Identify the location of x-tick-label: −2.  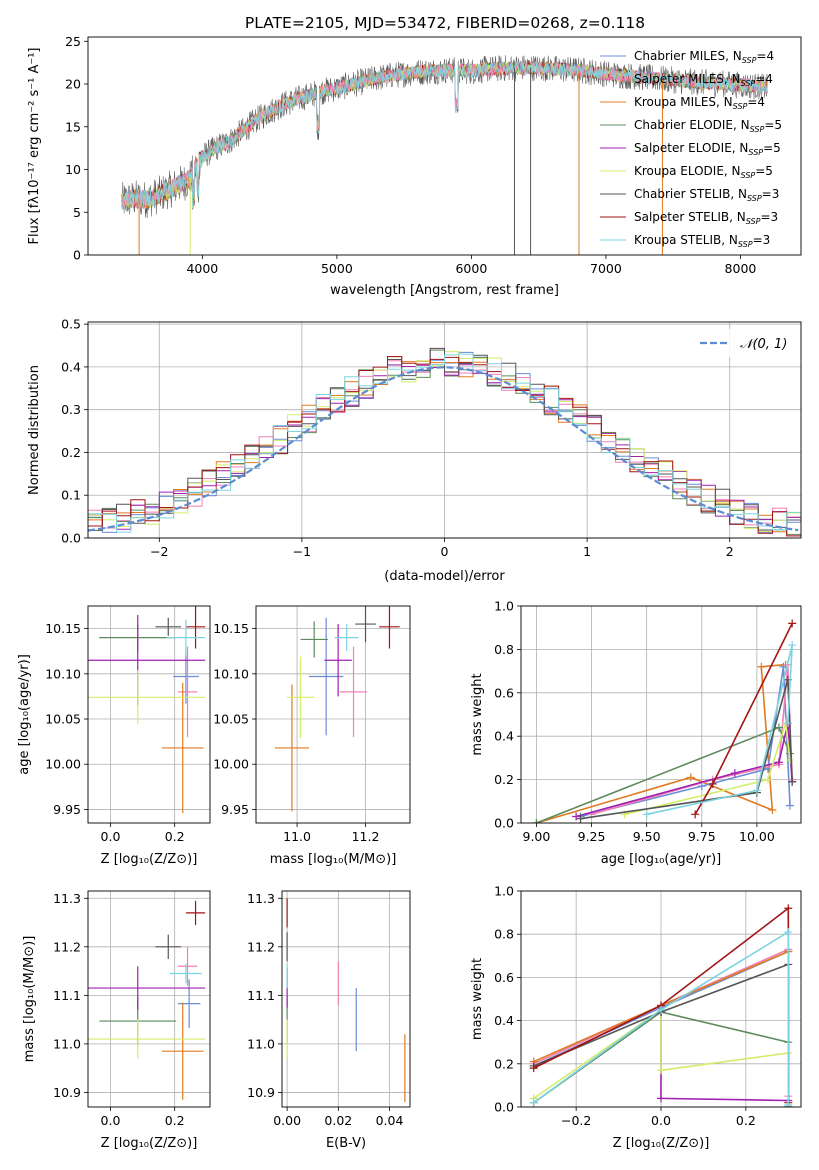
(159, 551).